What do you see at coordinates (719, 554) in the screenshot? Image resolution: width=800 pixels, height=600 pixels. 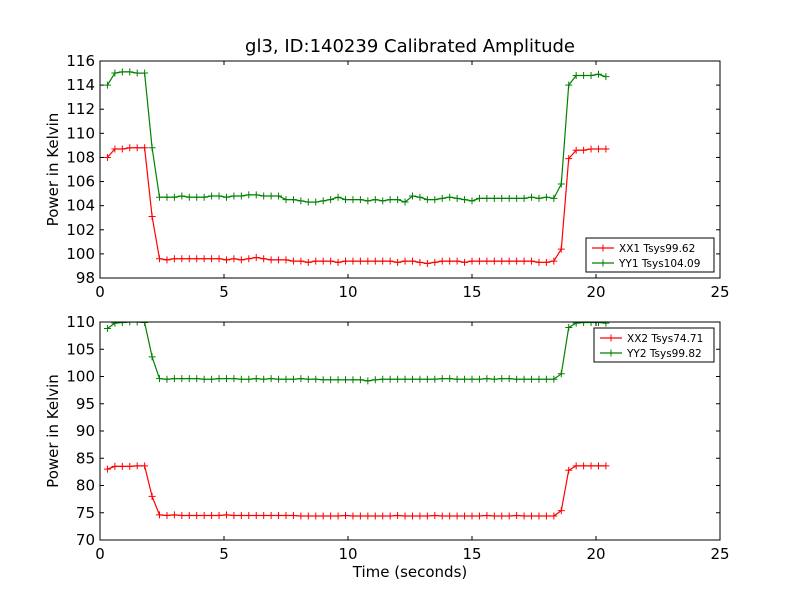 I see `x-tick-label: 25` at bounding box center [719, 554].